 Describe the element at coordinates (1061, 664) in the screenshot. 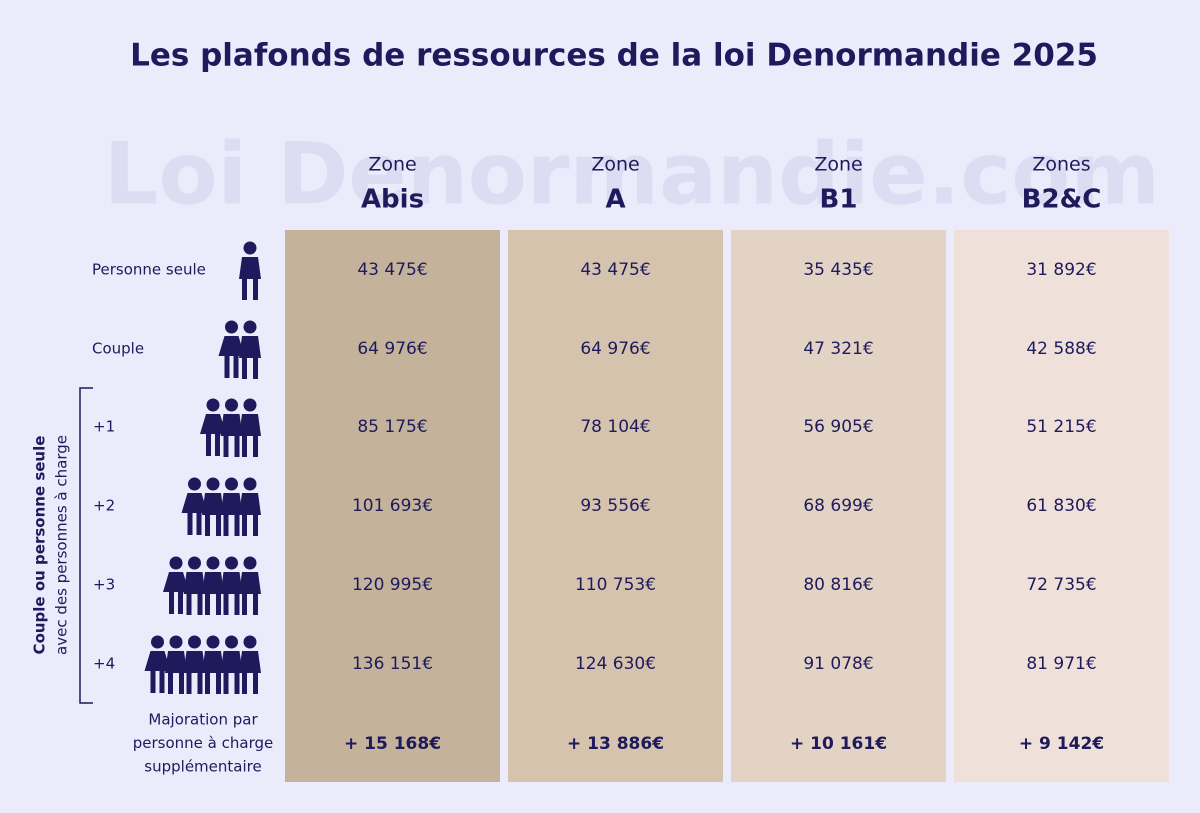

I see `cell-value: 81 971€` at that location.